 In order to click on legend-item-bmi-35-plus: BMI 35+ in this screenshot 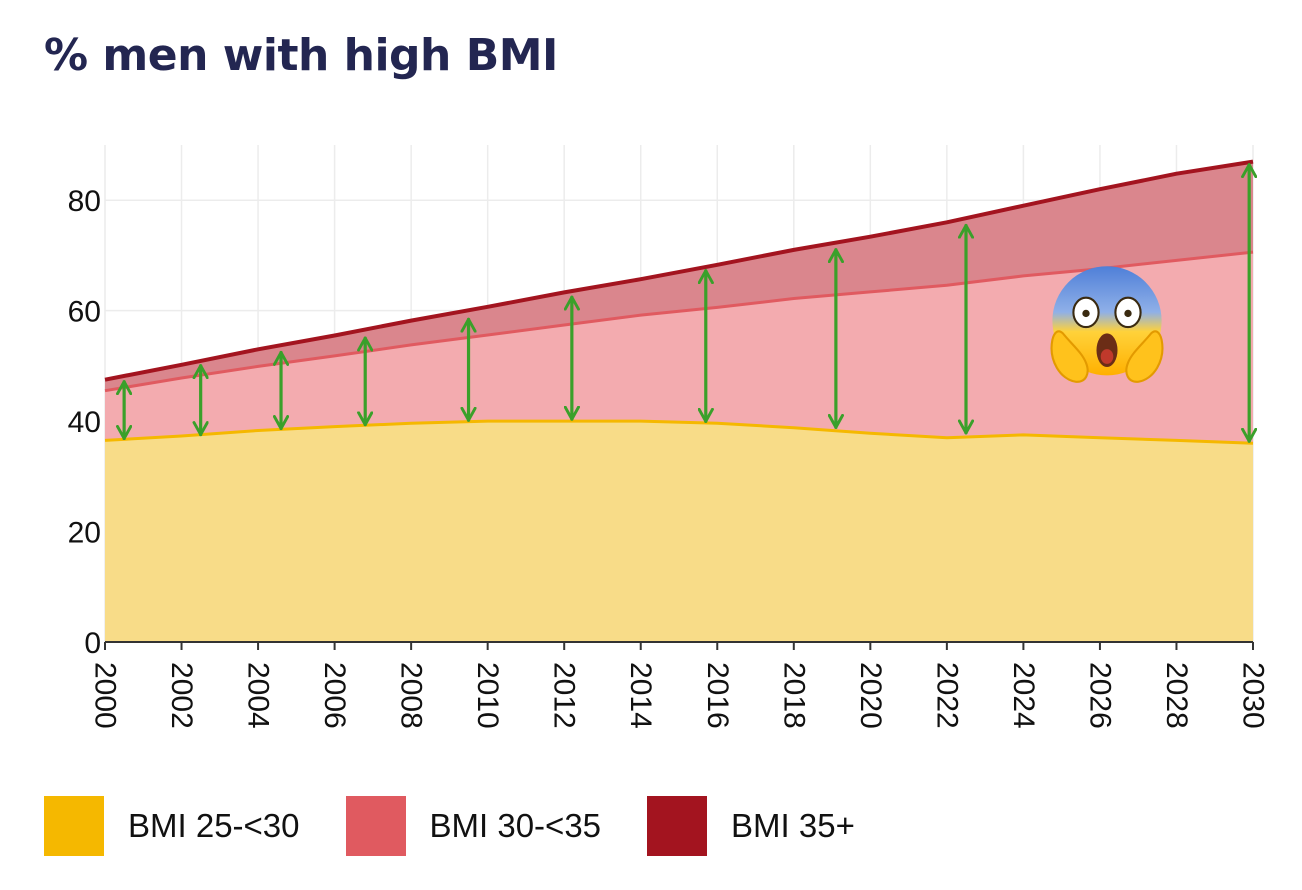, I will do `click(751, 826)`.